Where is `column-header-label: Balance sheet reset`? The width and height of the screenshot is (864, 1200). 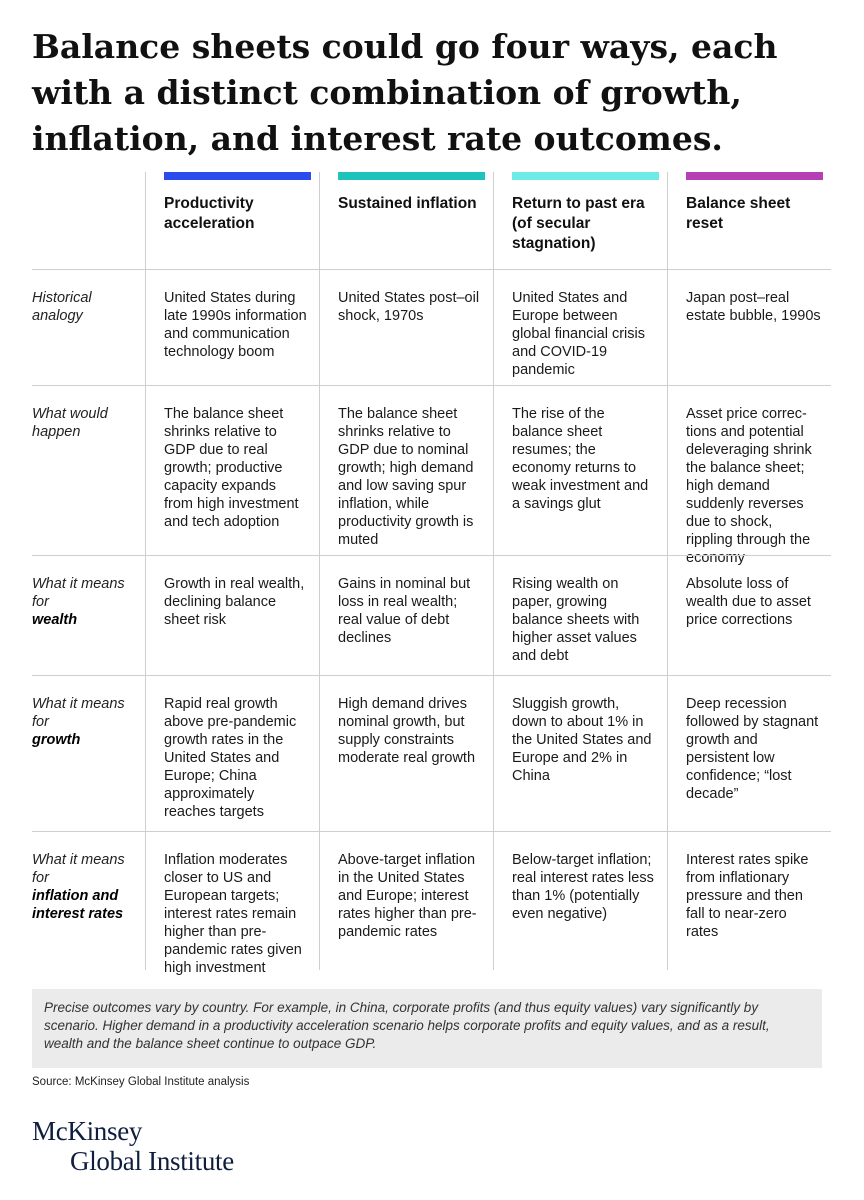 column-header-label: Balance sheet reset is located at coordinates (738, 213).